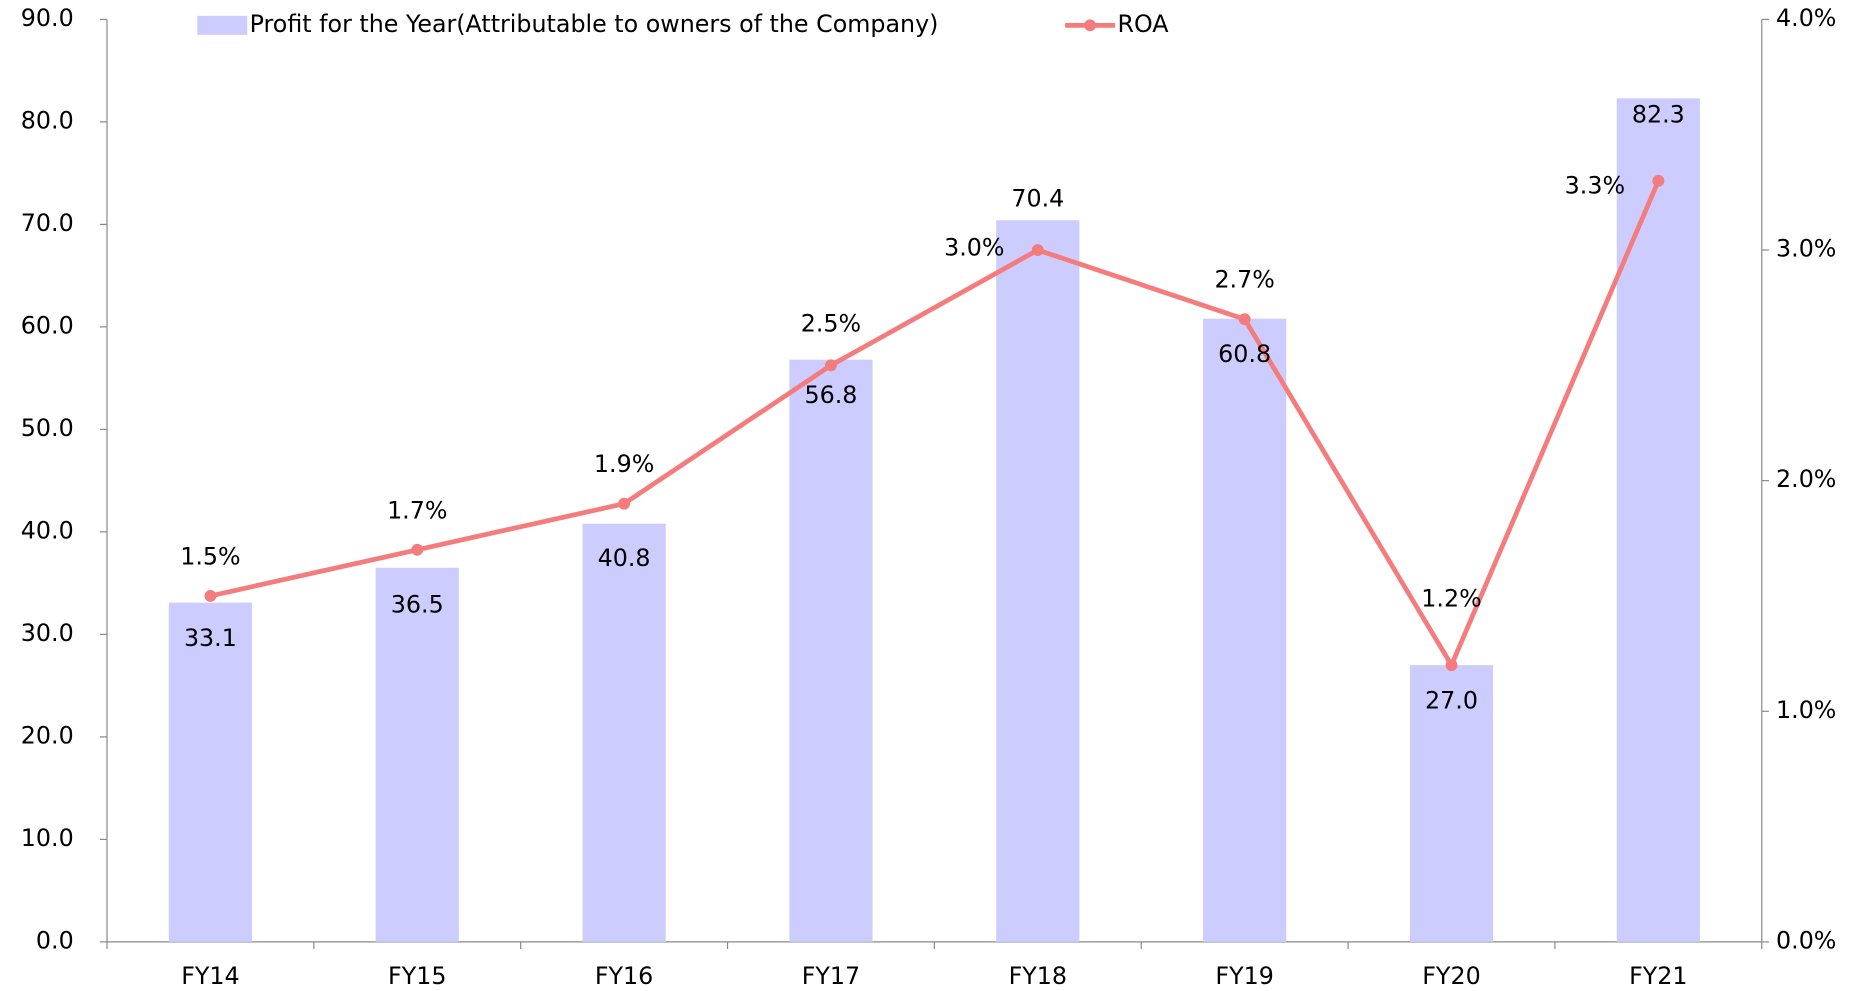  What do you see at coordinates (417, 604) in the screenshot?
I see `bar-value-label: 36.5` at bounding box center [417, 604].